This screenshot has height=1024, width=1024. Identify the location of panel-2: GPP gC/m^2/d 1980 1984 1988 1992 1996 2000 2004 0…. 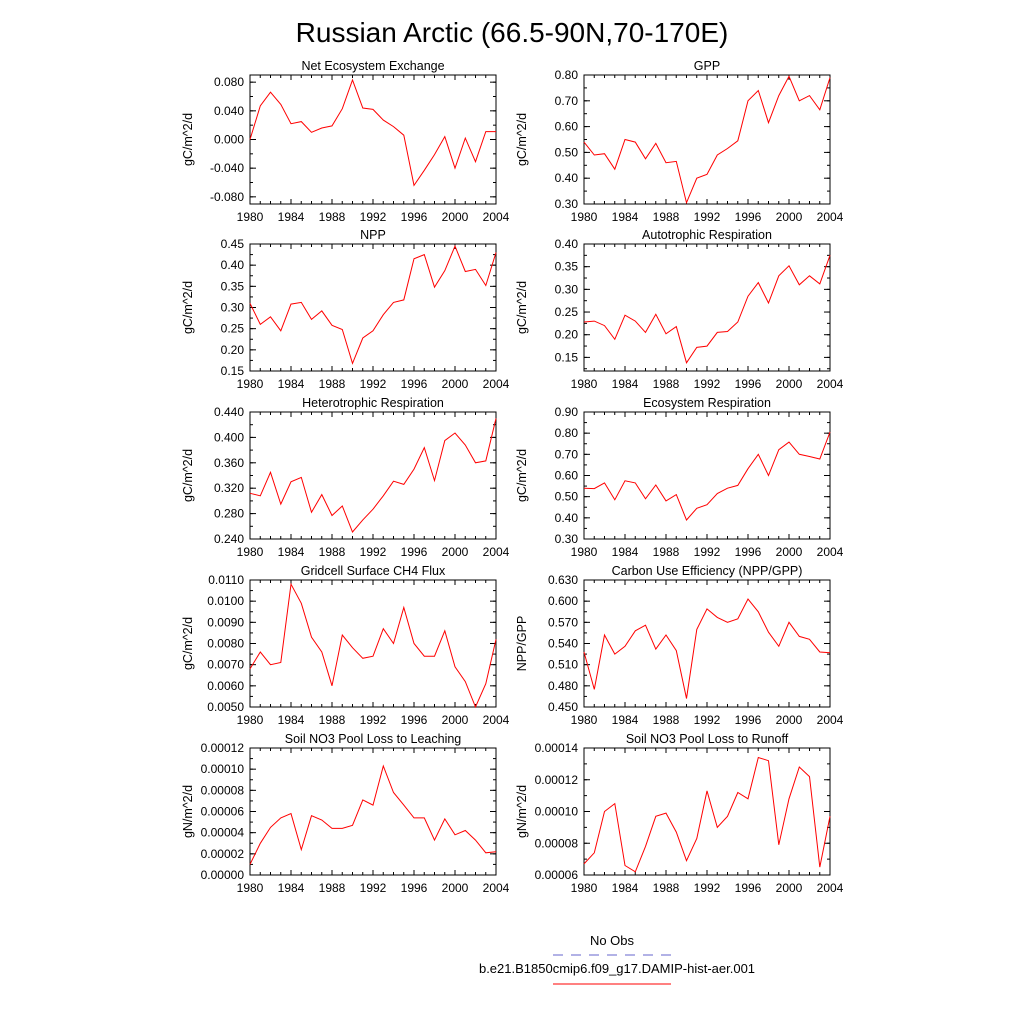
(679, 141).